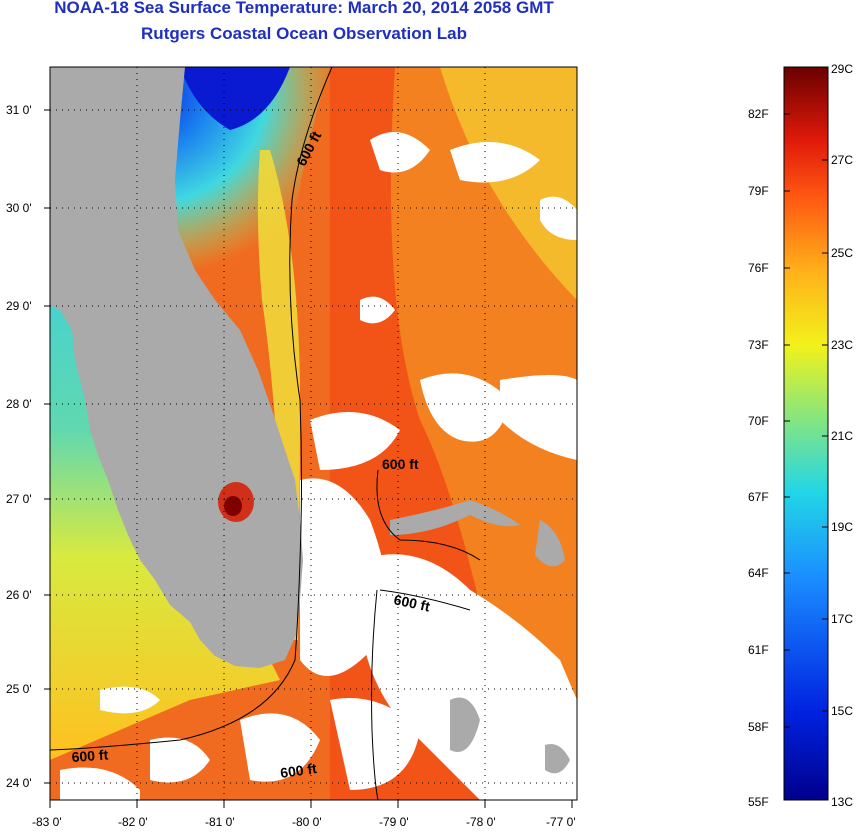 Image resolution: width=864 pixels, height=832 pixels. What do you see at coordinates (842, 345) in the screenshot?
I see `colorbar-c-23: 23C` at bounding box center [842, 345].